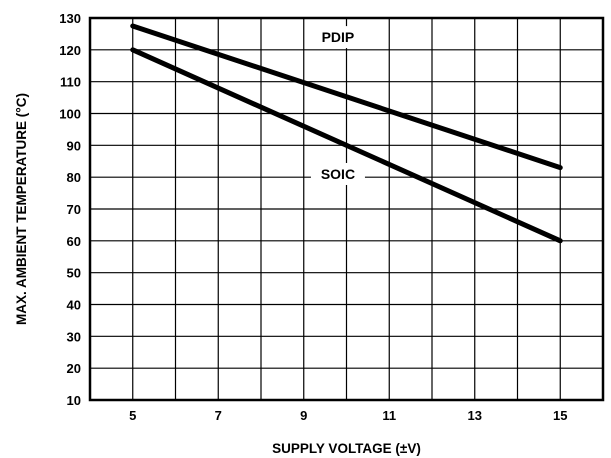 Image resolution: width=611 pixels, height=458 pixels. Describe the element at coordinates (70, 50) in the screenshot. I see `y-tick-label: 120` at that location.